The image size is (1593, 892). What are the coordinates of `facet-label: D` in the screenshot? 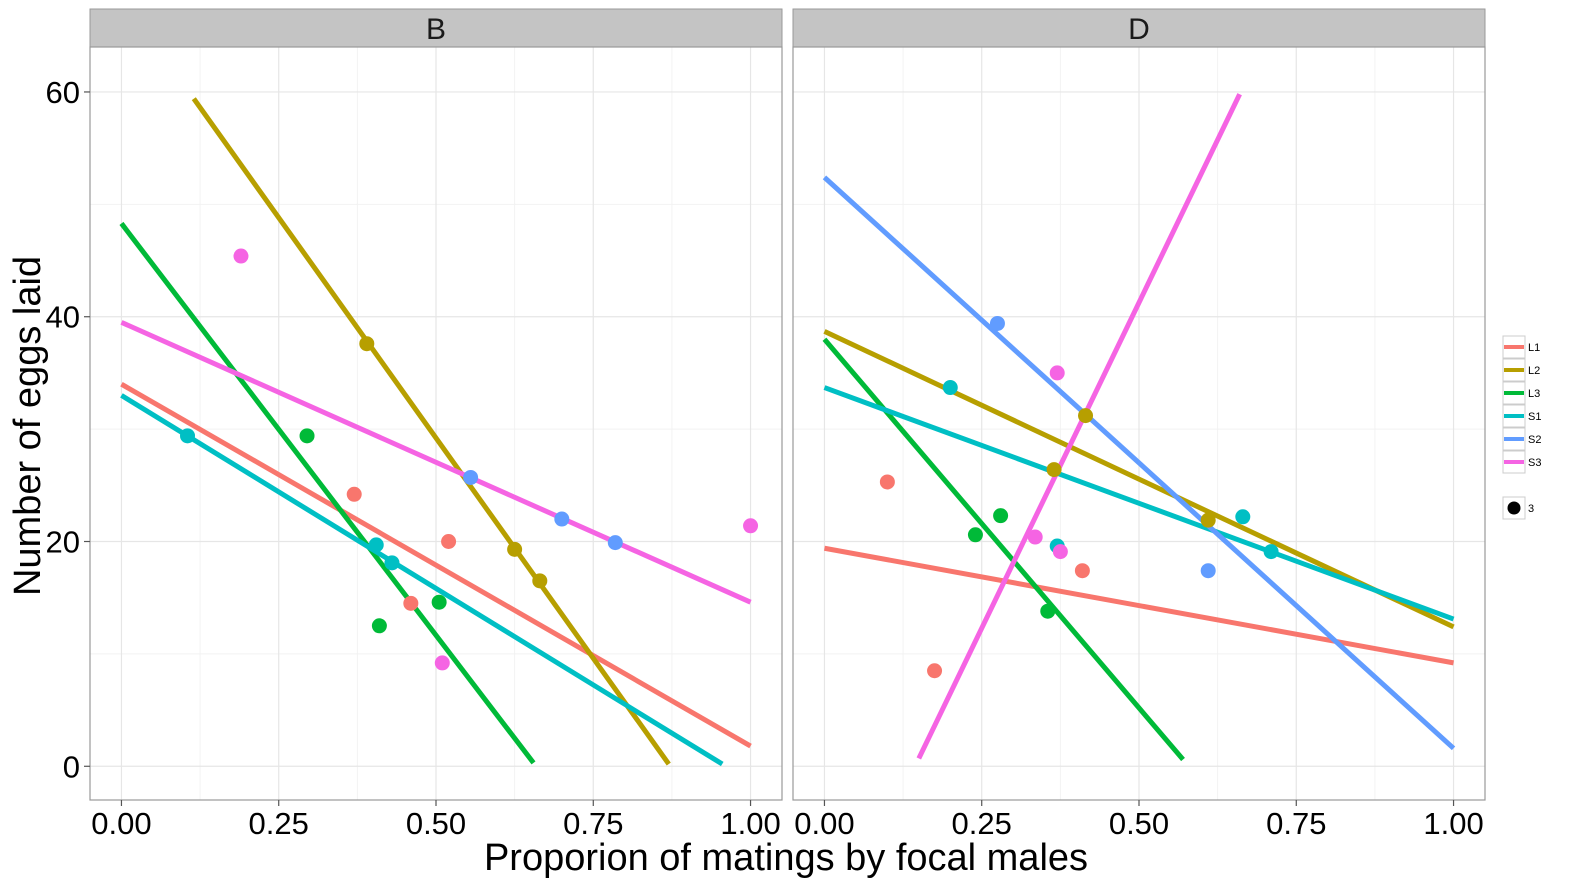 It's located at (1139, 29).